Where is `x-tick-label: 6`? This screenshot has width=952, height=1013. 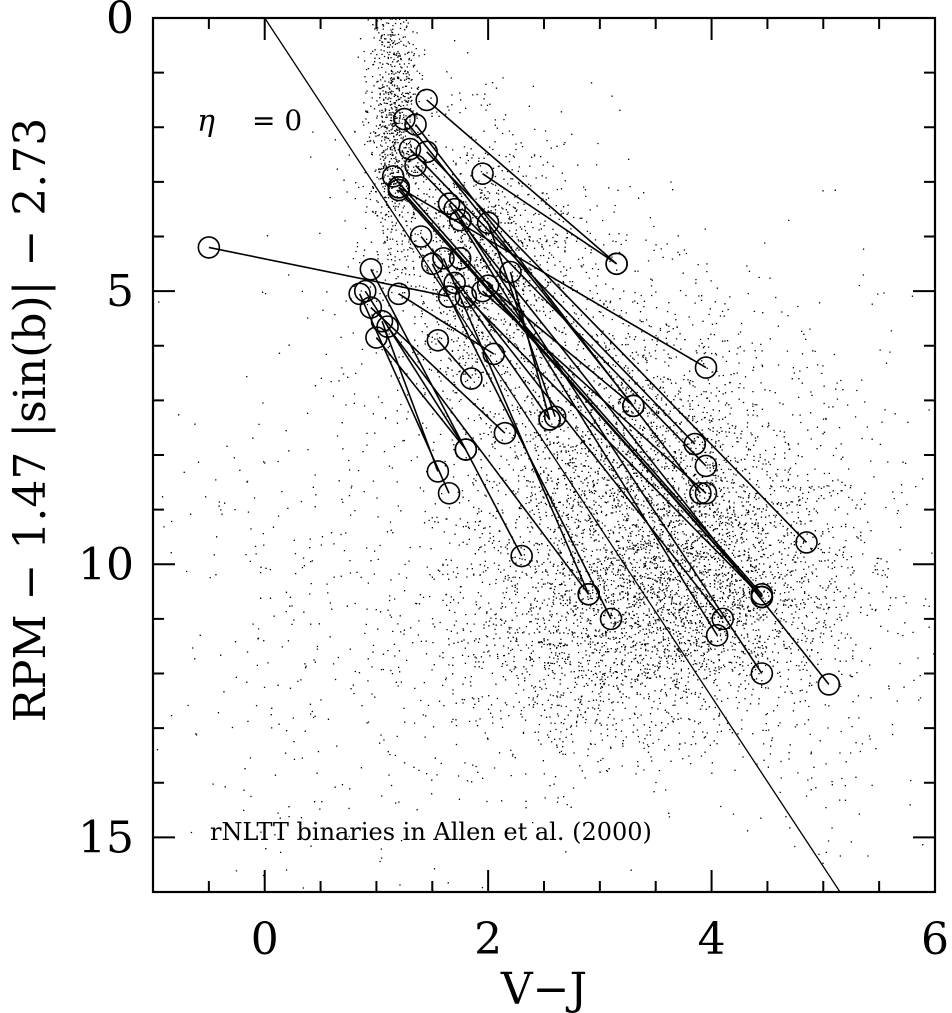
x-tick-label: 6 is located at coordinates (935, 939).